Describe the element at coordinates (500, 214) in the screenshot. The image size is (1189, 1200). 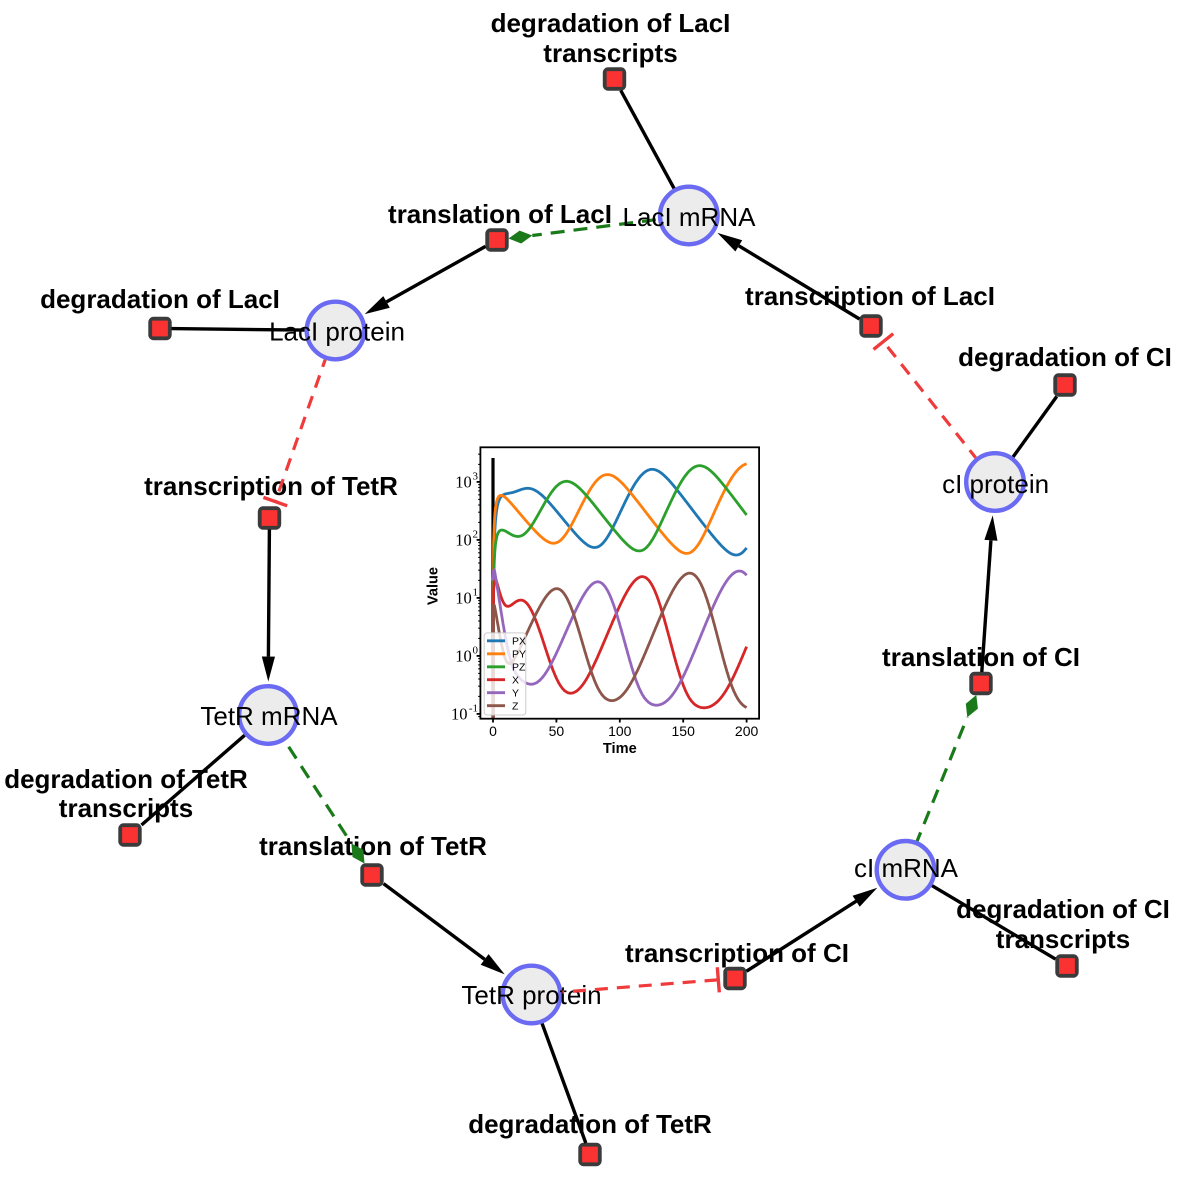
I see `svg-text: translation of LacI` at that location.